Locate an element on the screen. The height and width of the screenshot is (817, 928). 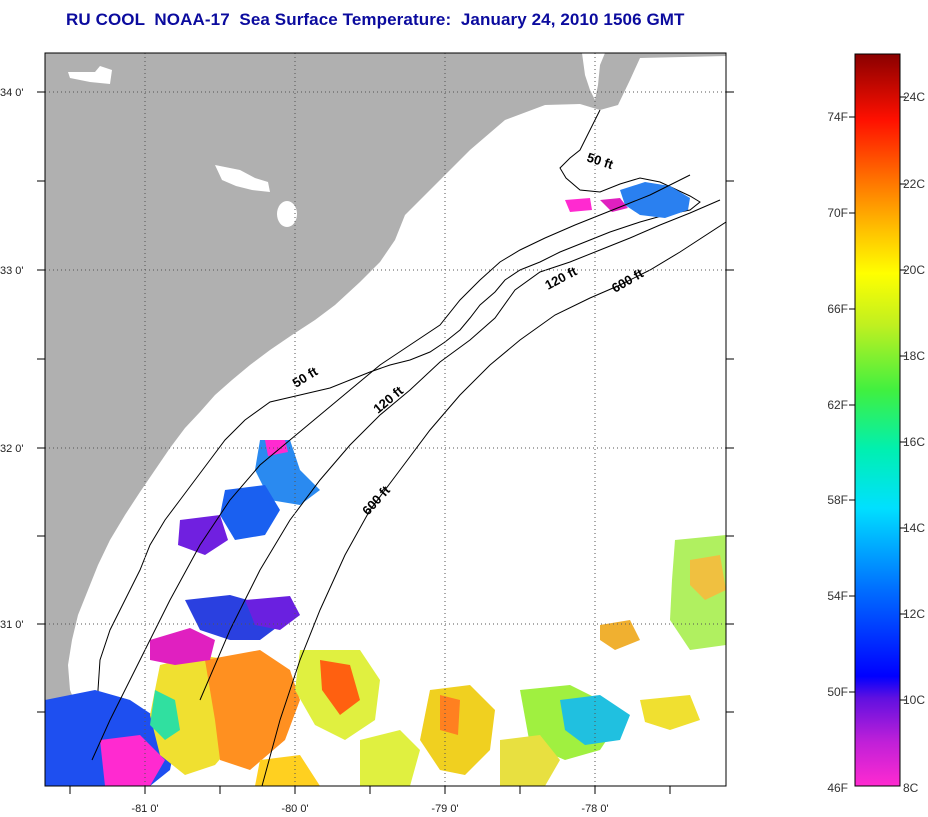
colorbar-f-label: 50F is located at coordinates (837, 692).